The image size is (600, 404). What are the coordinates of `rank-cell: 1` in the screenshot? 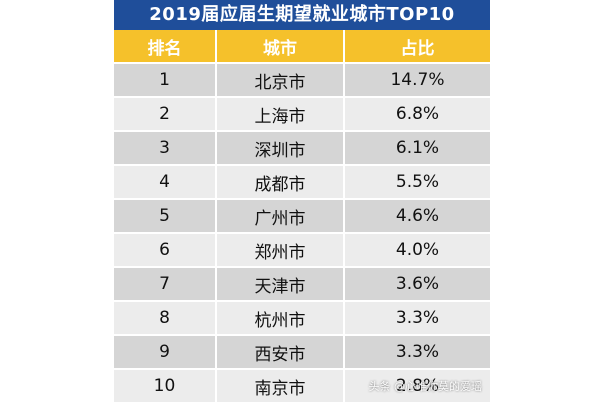 It's located at (165, 80).